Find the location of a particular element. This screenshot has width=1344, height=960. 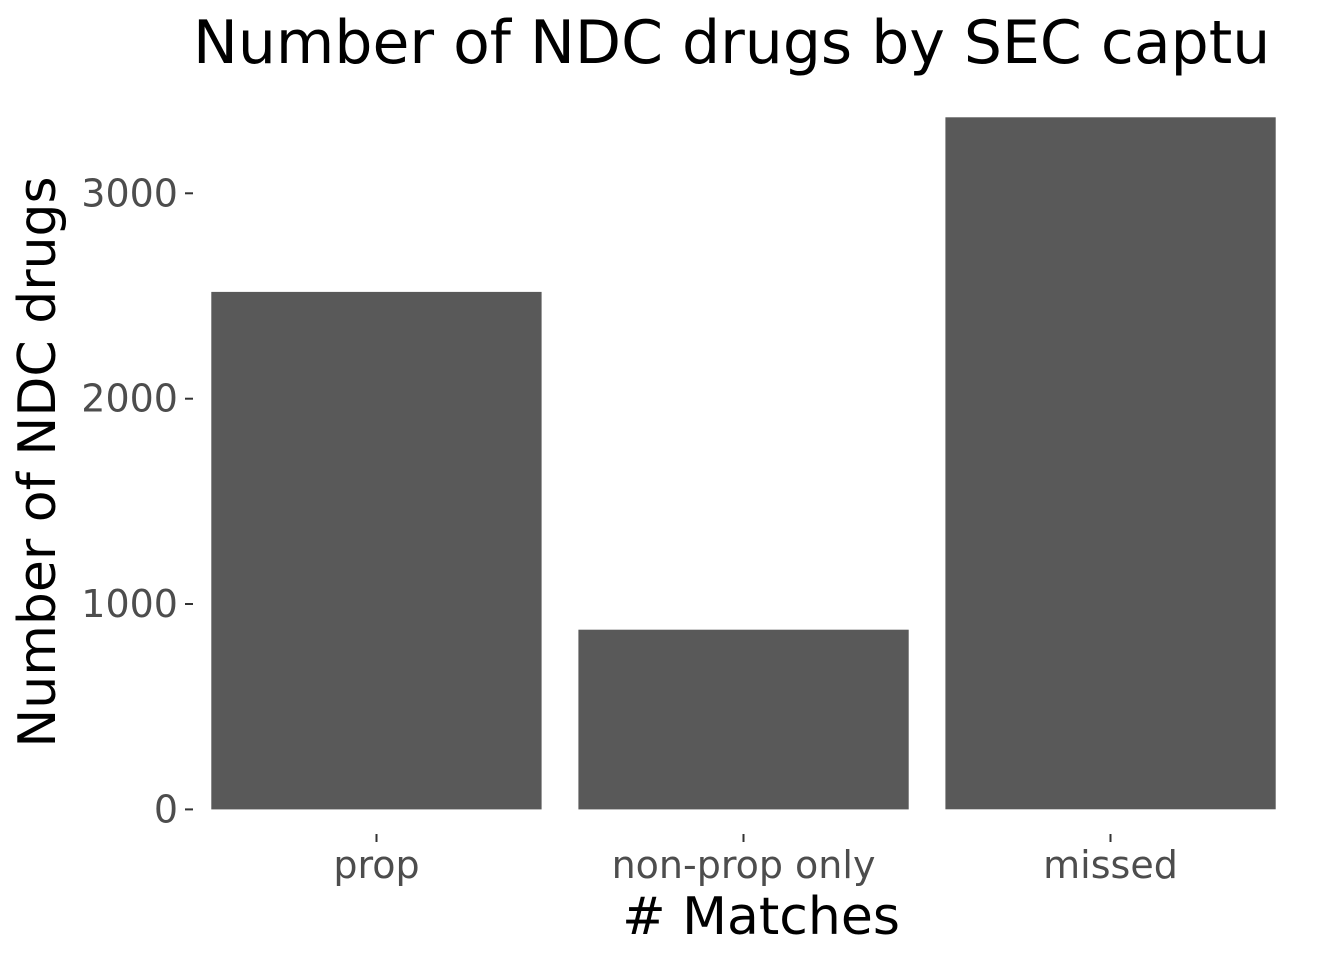

y-tick-label: 2000 is located at coordinates (129, 399).